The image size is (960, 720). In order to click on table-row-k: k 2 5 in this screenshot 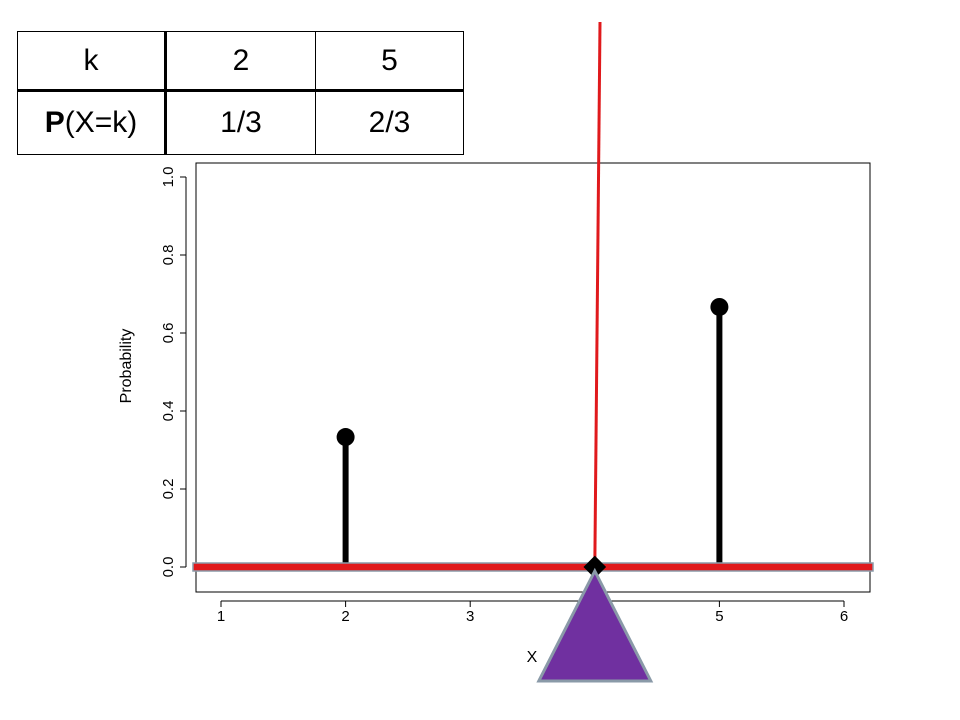, I will do `click(240, 61)`.